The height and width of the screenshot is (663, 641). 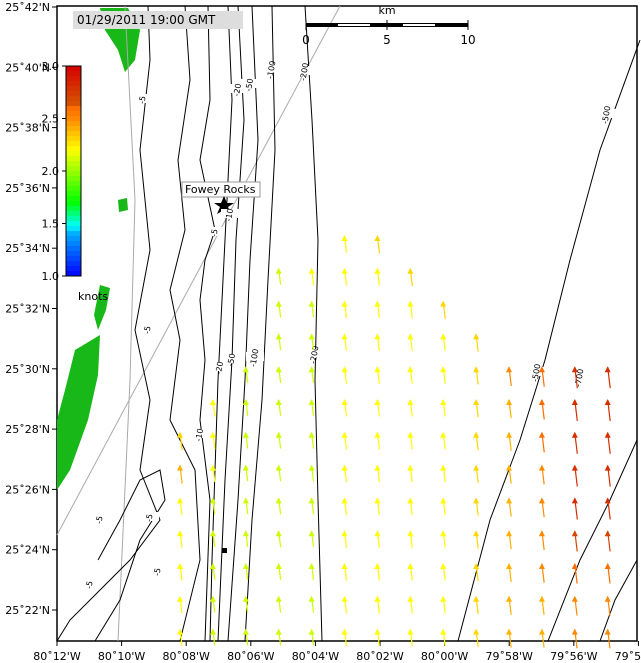 I want to click on lon-label: 80˚12'W, so click(x=57, y=656).